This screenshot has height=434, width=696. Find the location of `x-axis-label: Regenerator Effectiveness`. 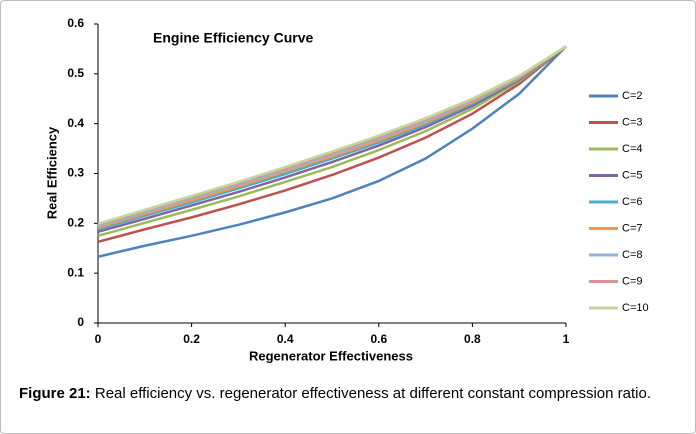

x-axis-label: Regenerator Effectiveness is located at coordinates (331, 355).